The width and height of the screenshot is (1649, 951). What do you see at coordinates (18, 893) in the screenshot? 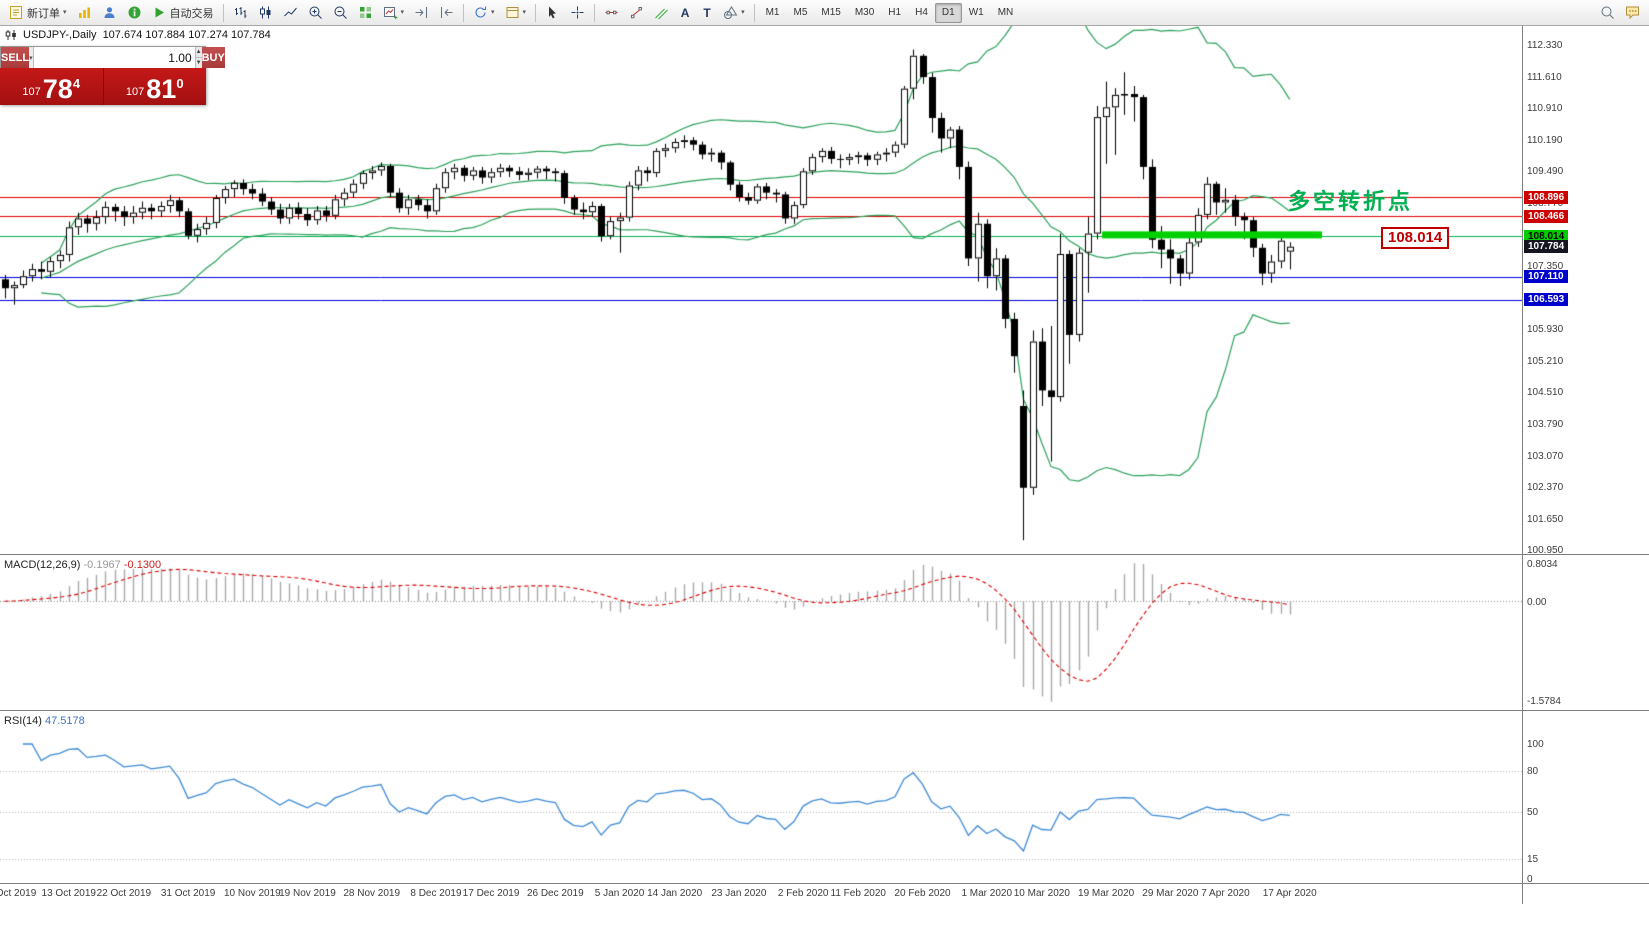
I see `date-axis-label: Oct 2019` at bounding box center [18, 893].